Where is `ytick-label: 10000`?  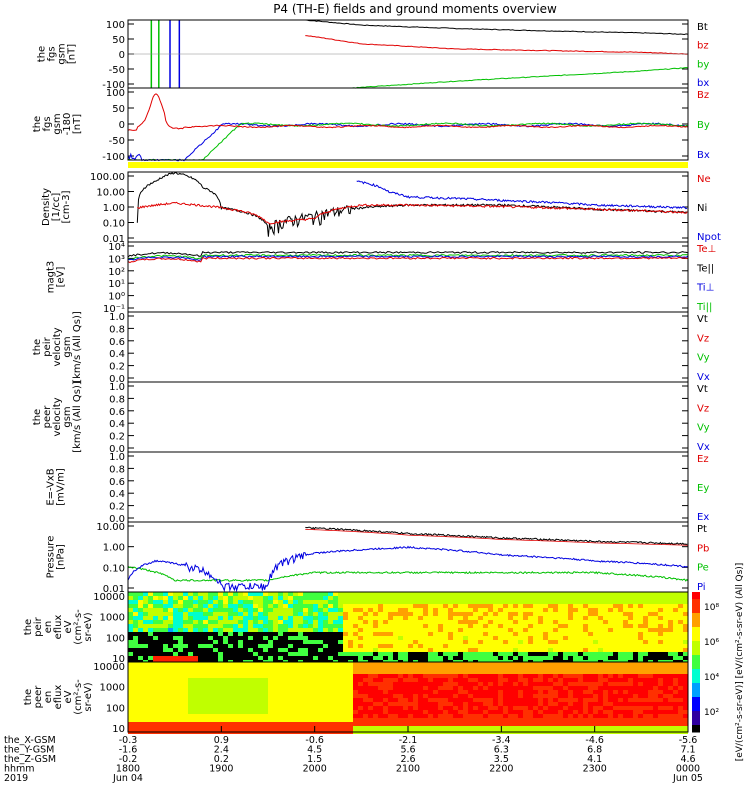 ytick-label: 10000 is located at coordinates (109, 667).